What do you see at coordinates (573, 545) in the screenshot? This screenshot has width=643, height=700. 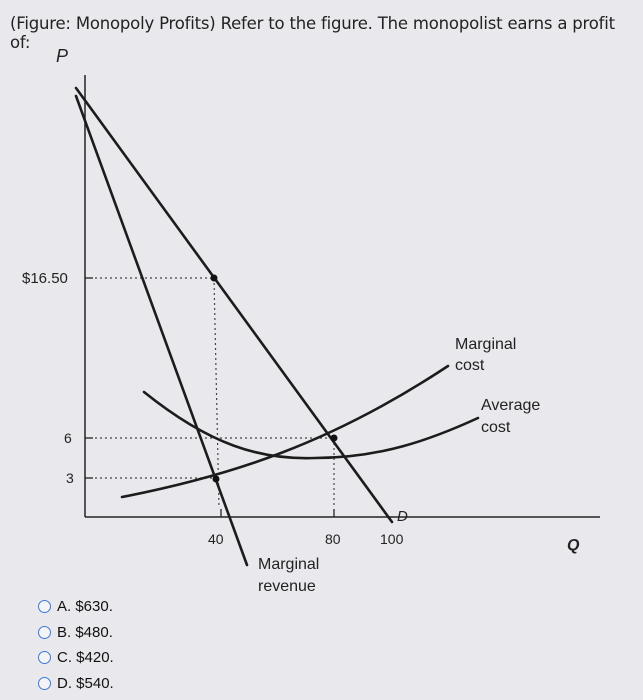 I see `x-axis-label: Q` at bounding box center [573, 545].